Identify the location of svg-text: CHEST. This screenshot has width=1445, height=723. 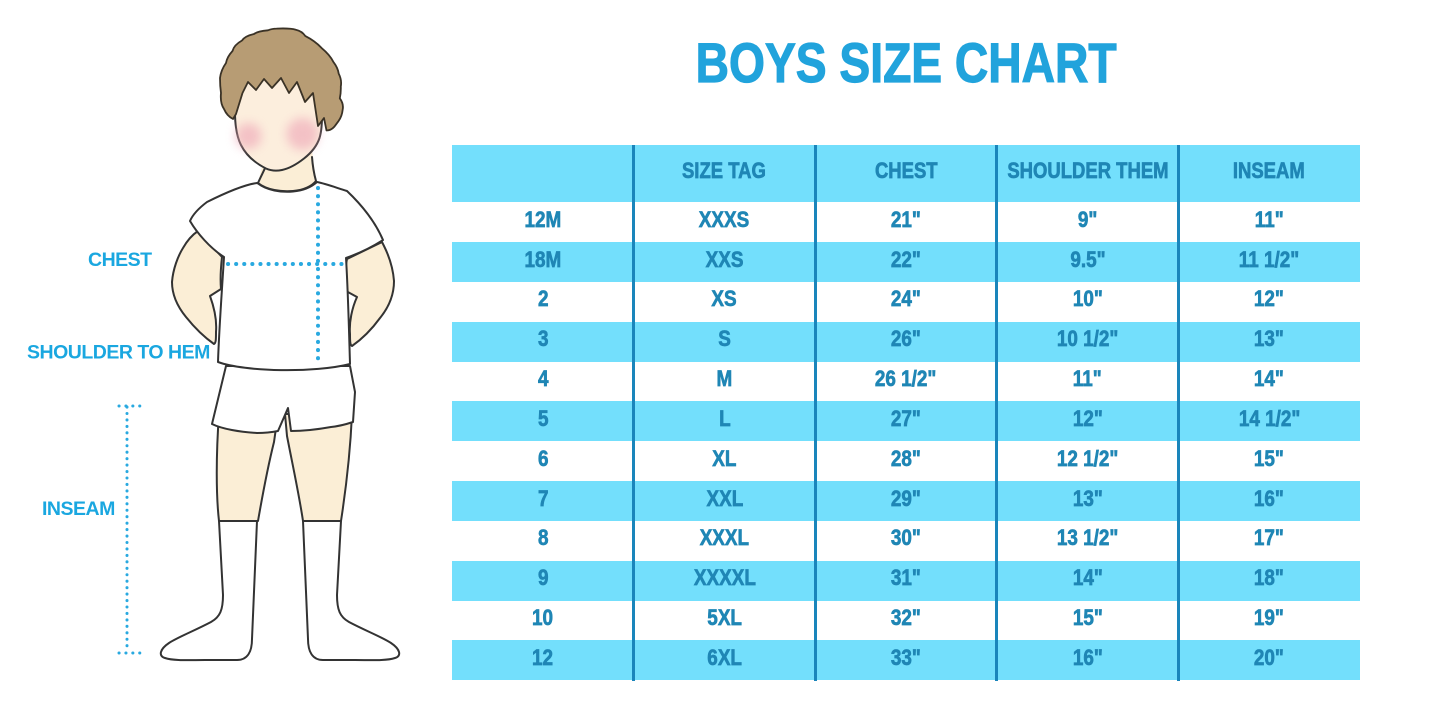
(120, 260).